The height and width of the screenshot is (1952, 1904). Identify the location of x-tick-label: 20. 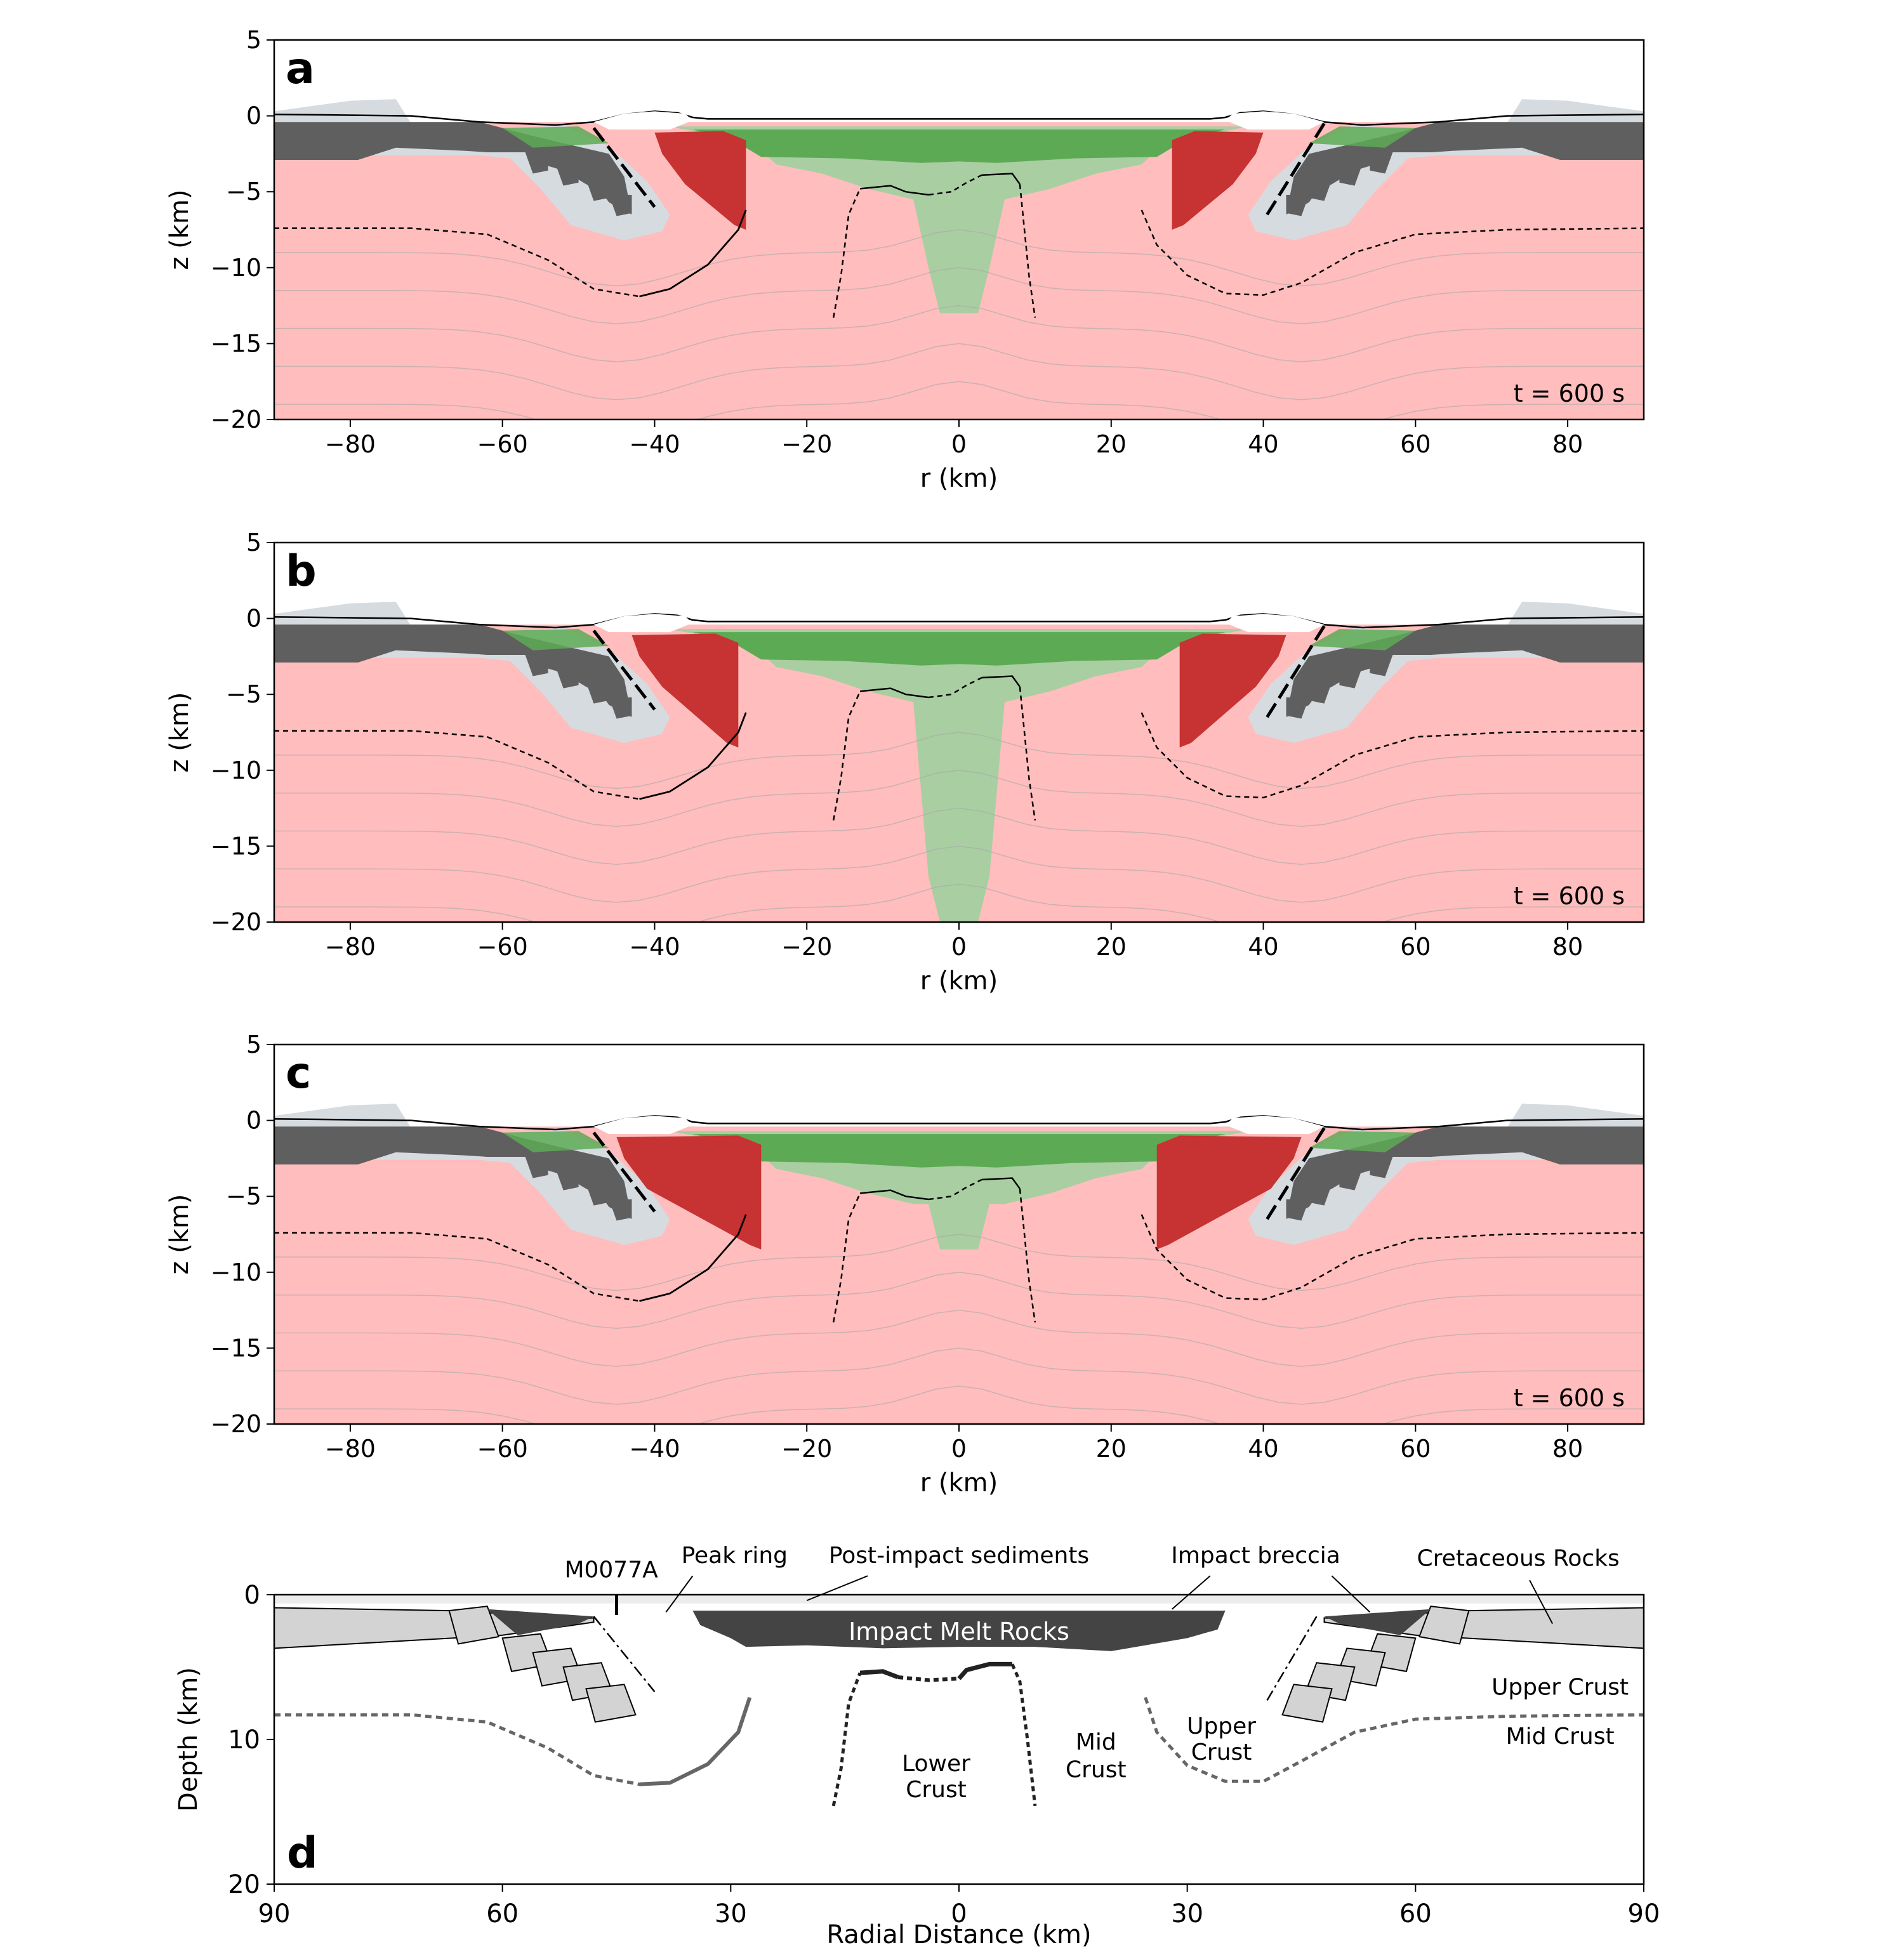
(1111, 444).